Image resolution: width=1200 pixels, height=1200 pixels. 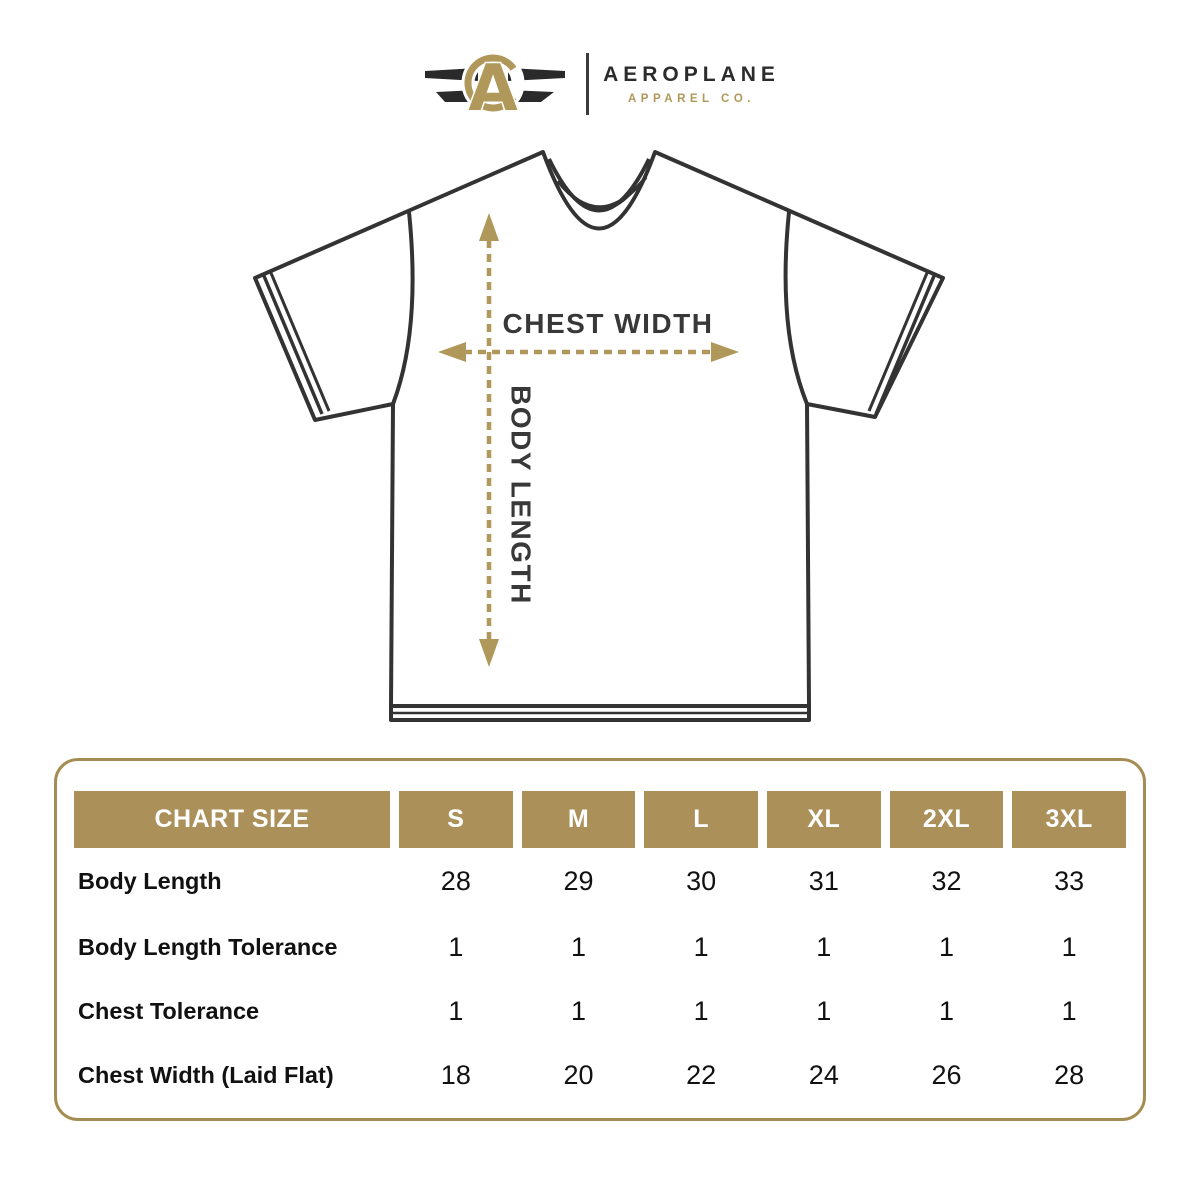 I want to click on size-value-cell: 30, so click(x=701, y=881).